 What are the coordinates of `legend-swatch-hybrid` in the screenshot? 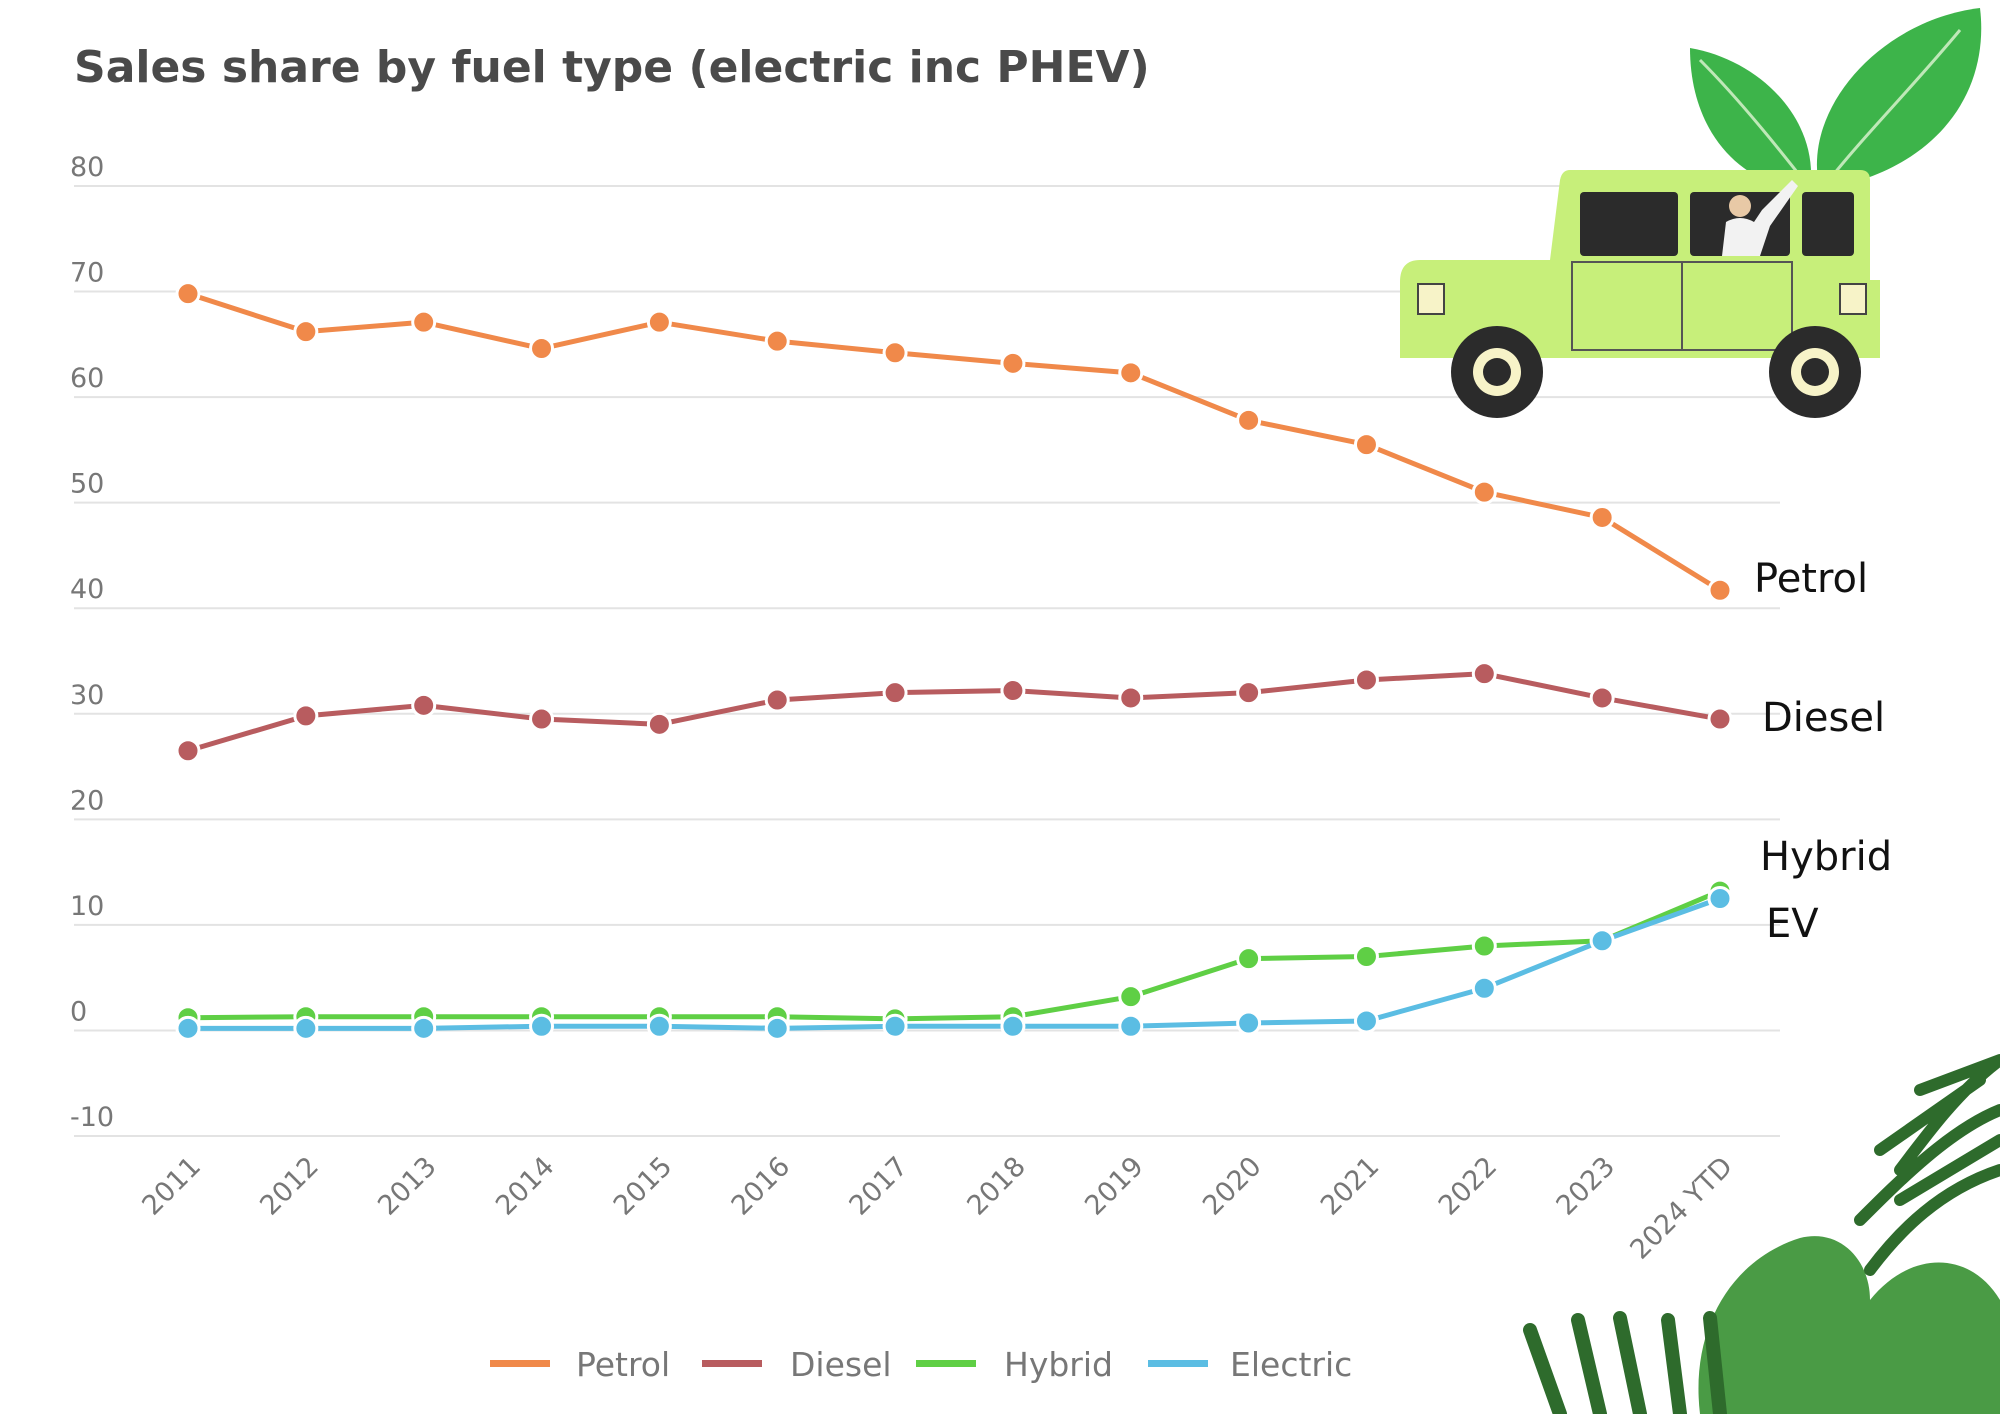 It's located at (946, 1363).